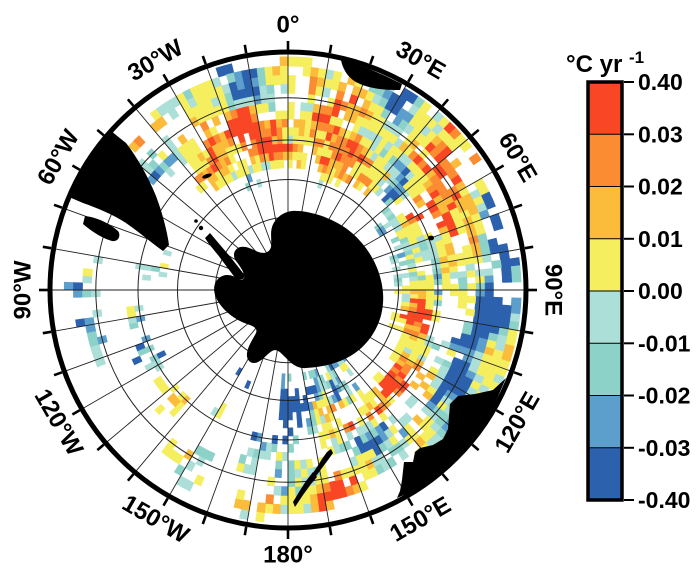 This screenshot has width=700, height=578. I want to click on meridian-line, so click(225, 182).